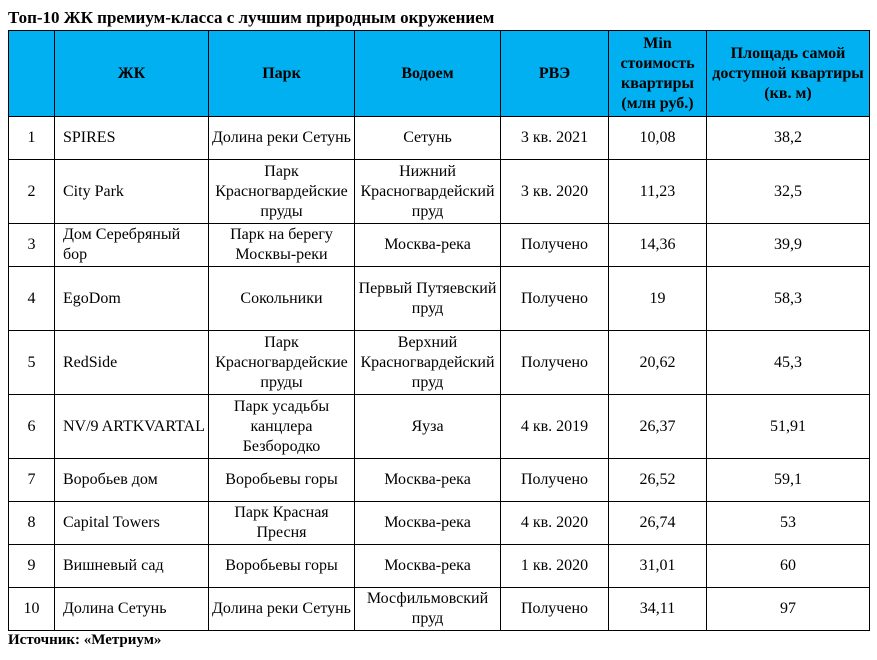  What do you see at coordinates (31, 426) in the screenshot?
I see `row-number: 6` at bounding box center [31, 426].